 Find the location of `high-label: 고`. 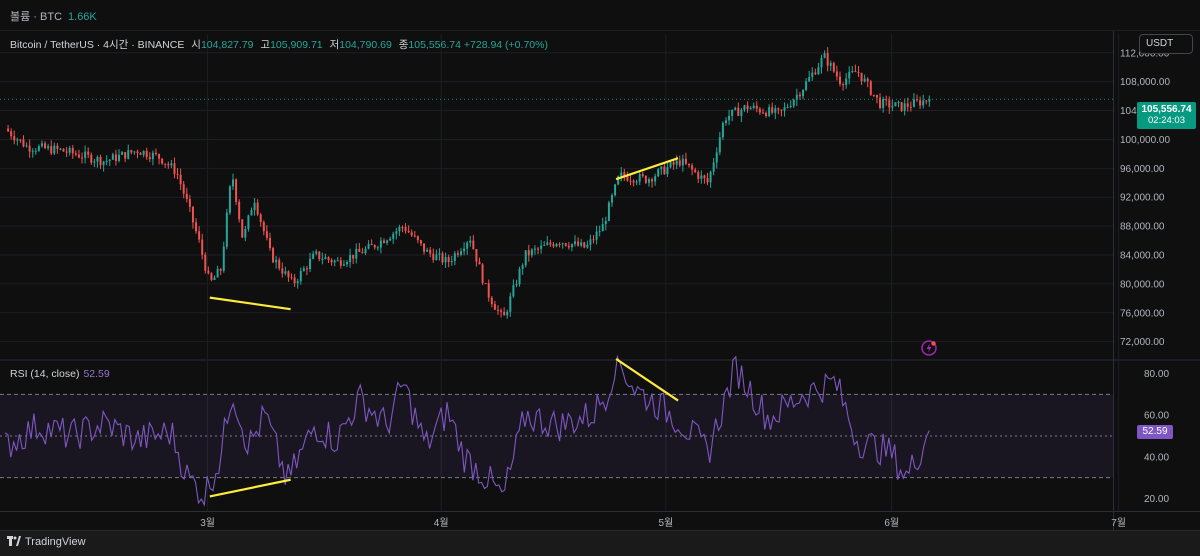

high-label: 고 is located at coordinates (265, 45).